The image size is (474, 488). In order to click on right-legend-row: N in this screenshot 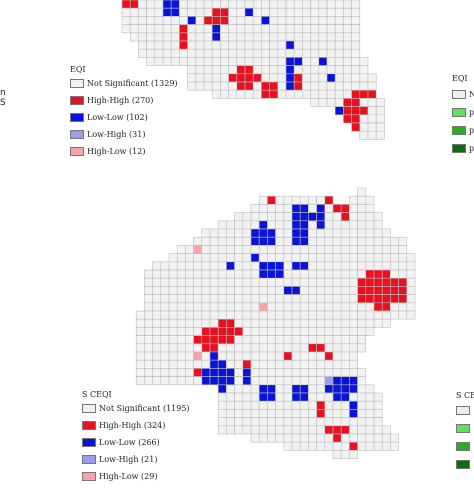, I will do `click(463, 94)`.